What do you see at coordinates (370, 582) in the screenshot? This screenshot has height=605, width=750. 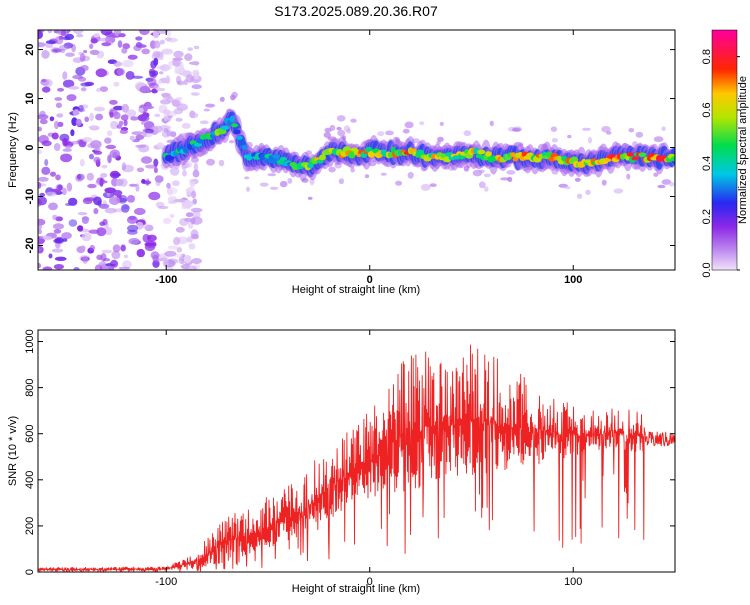 I see `x-tick-label: 0` at bounding box center [370, 582].